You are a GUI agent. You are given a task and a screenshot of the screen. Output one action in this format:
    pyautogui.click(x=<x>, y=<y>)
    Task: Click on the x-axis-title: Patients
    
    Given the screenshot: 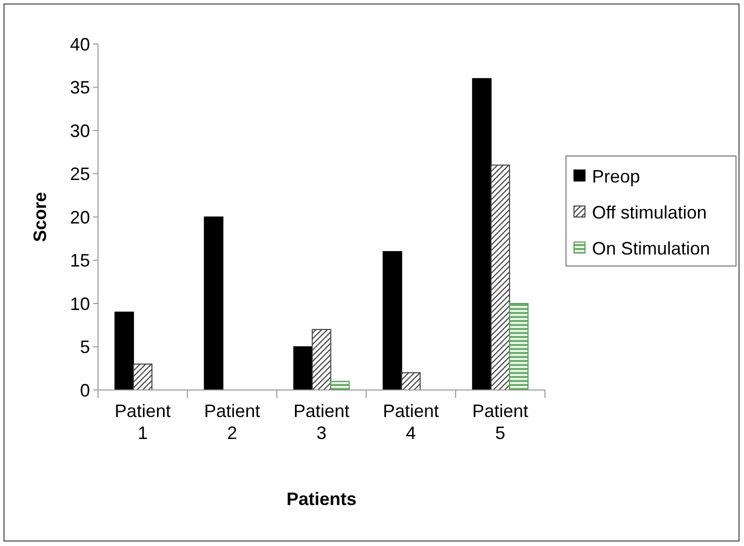 What is the action you would take?
    pyautogui.click(x=321, y=499)
    